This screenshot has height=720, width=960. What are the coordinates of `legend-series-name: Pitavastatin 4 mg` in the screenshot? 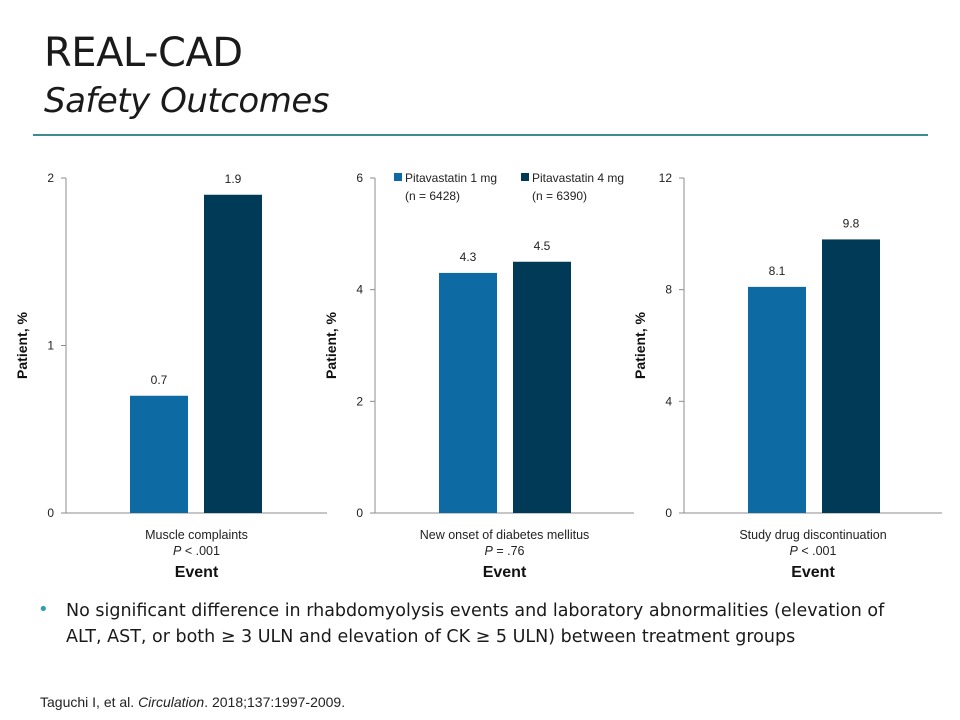 It's located at (578, 178).